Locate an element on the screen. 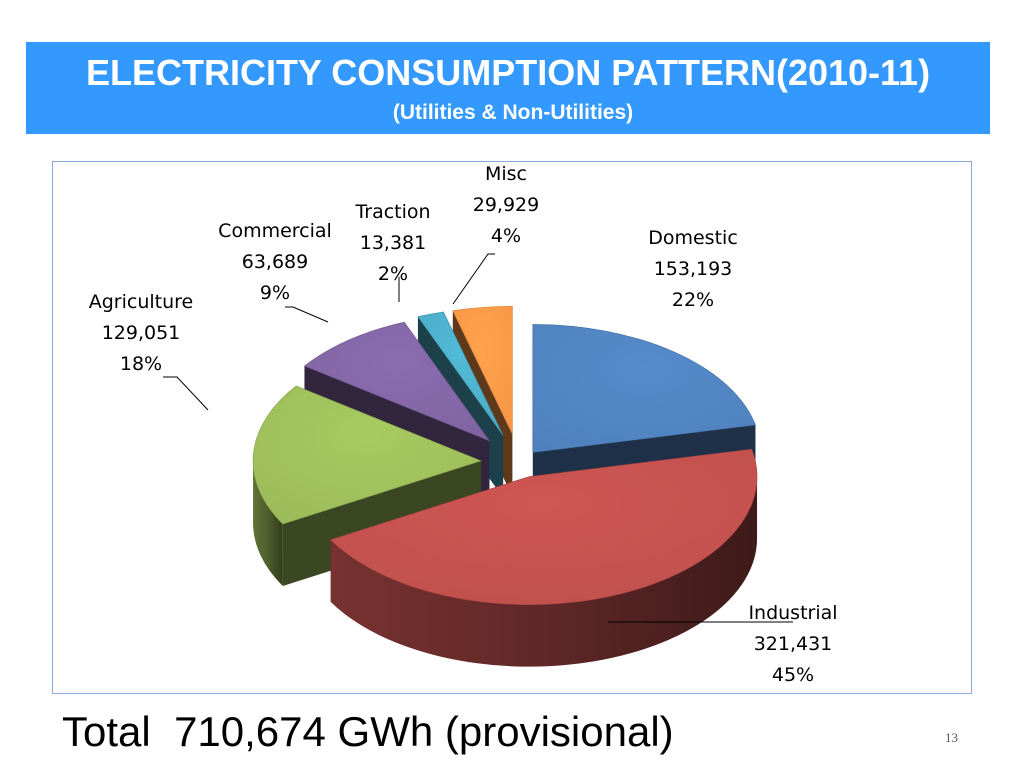 The width and height of the screenshot is (1024, 768). page-number: 13 is located at coordinates (951, 737).